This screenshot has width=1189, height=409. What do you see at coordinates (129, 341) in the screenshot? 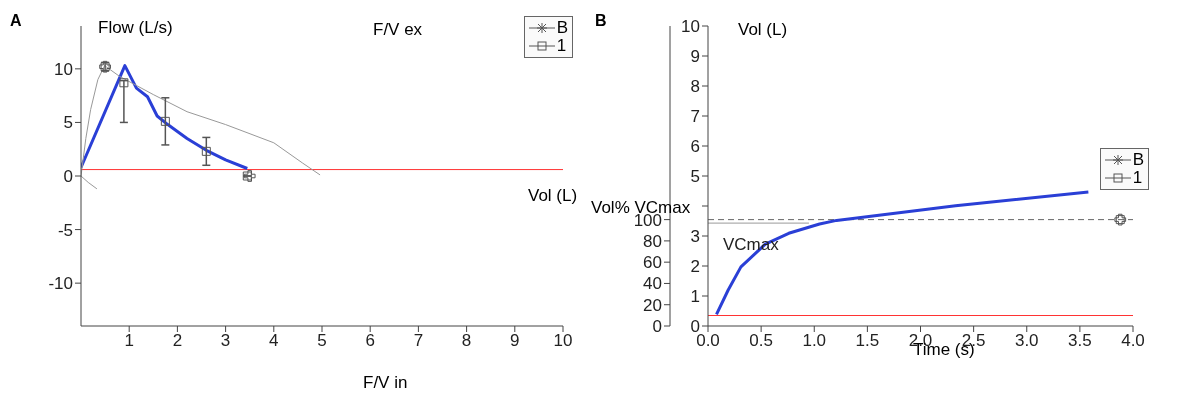
I see `x-tick-label: 1` at bounding box center [129, 341].